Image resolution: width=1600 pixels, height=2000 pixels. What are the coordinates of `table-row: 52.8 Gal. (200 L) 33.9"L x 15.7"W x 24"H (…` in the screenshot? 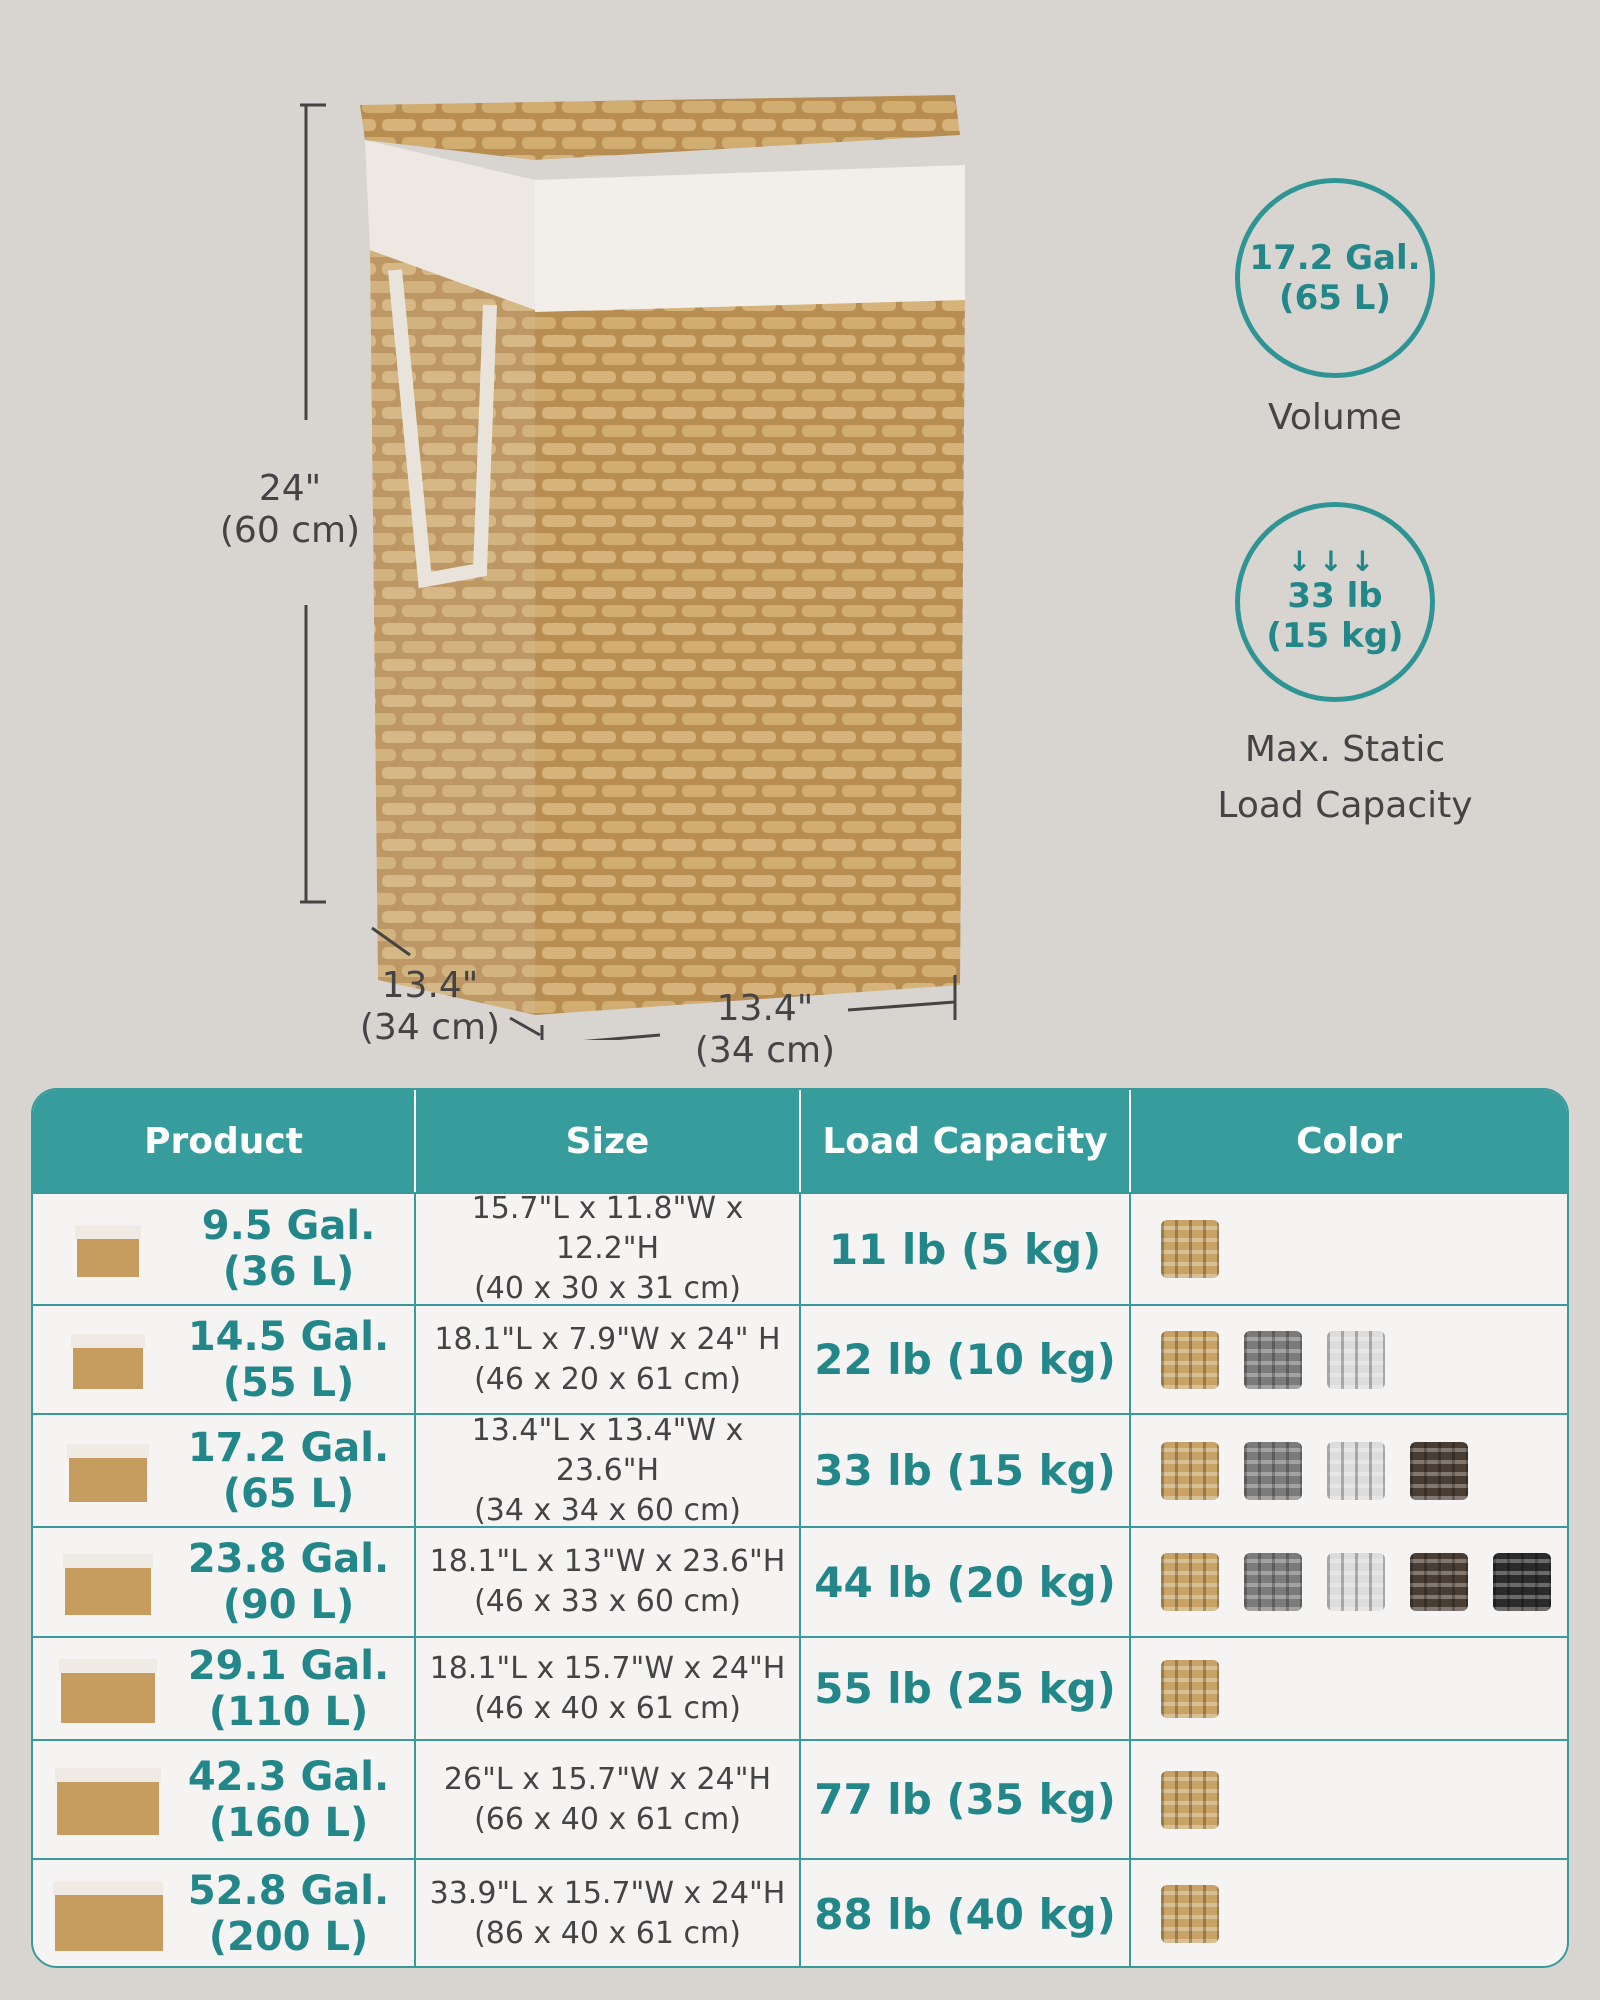 It's located at (800, 1912).